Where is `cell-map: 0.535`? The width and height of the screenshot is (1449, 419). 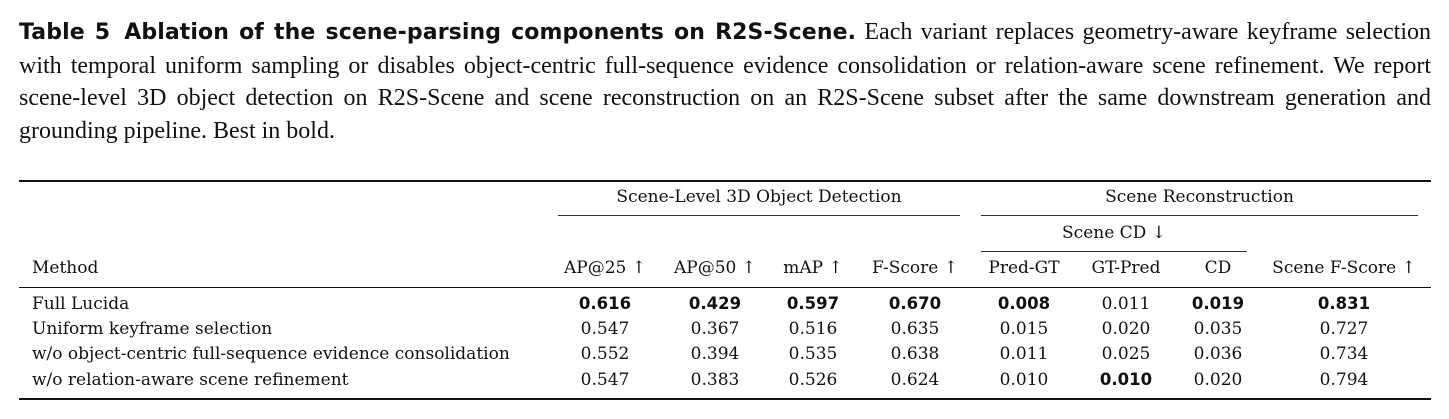
cell-map: 0.535 is located at coordinates (813, 354).